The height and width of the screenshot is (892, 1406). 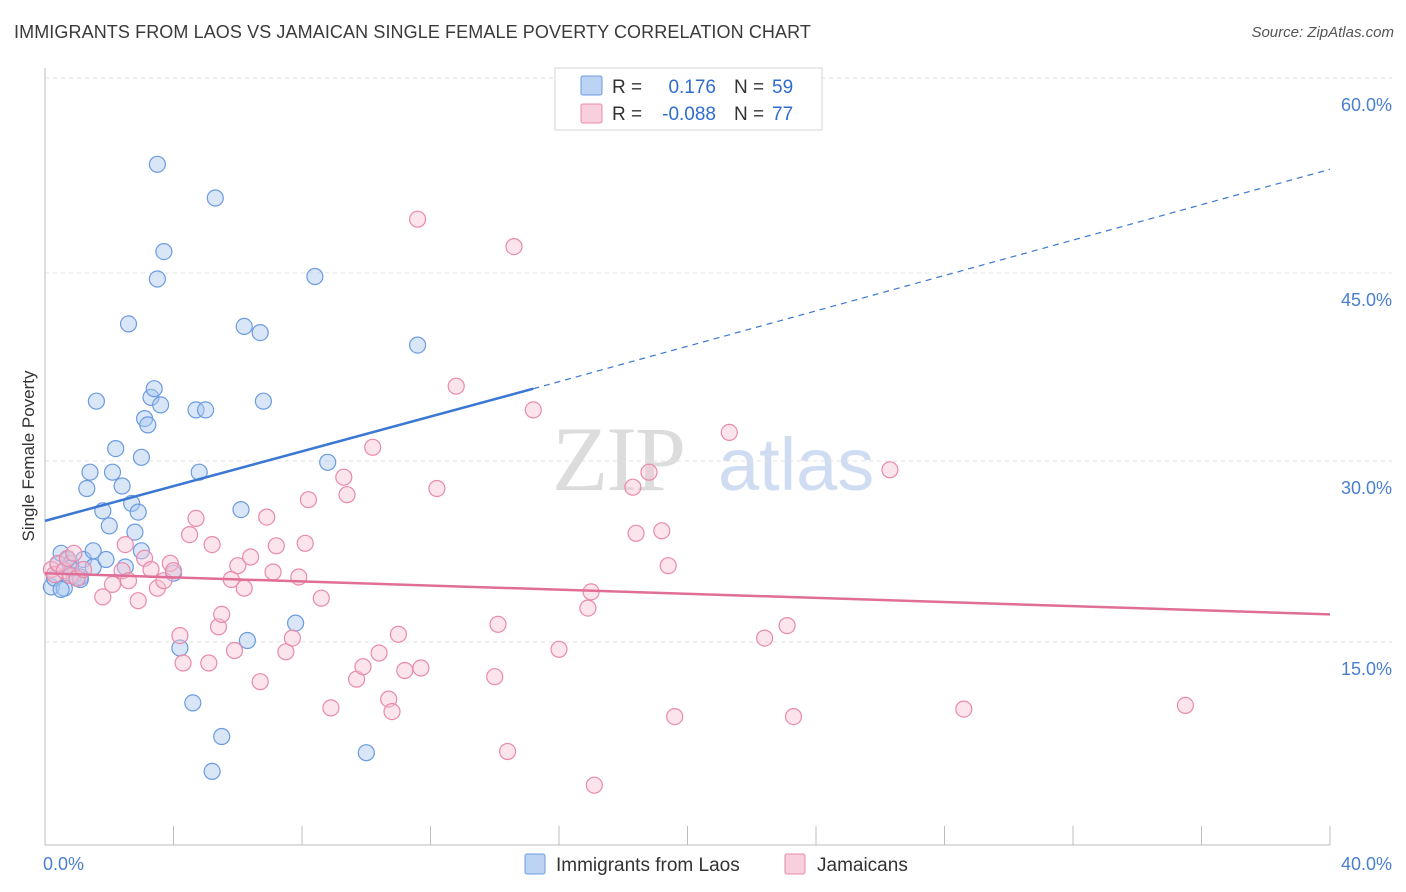 I want to click on watermark-zip: ZIP, so click(x=618, y=459).